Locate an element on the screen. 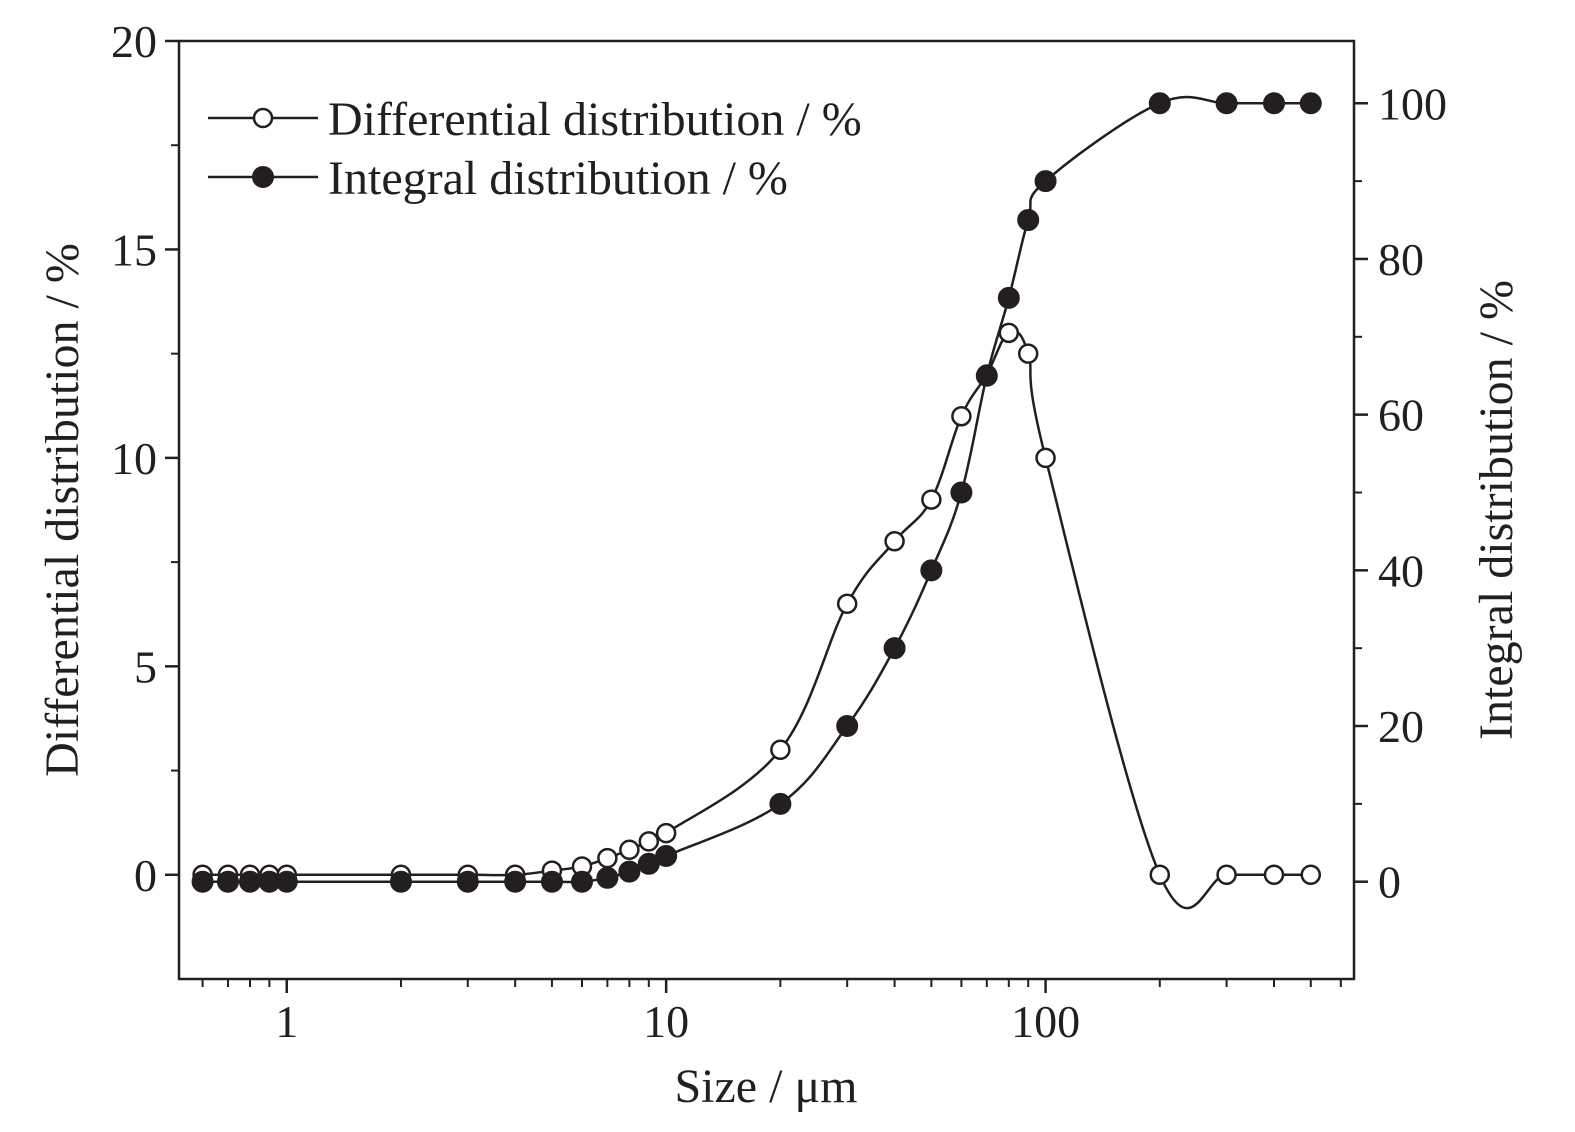  y-left-tick-label: 20 is located at coordinates (134, 41).